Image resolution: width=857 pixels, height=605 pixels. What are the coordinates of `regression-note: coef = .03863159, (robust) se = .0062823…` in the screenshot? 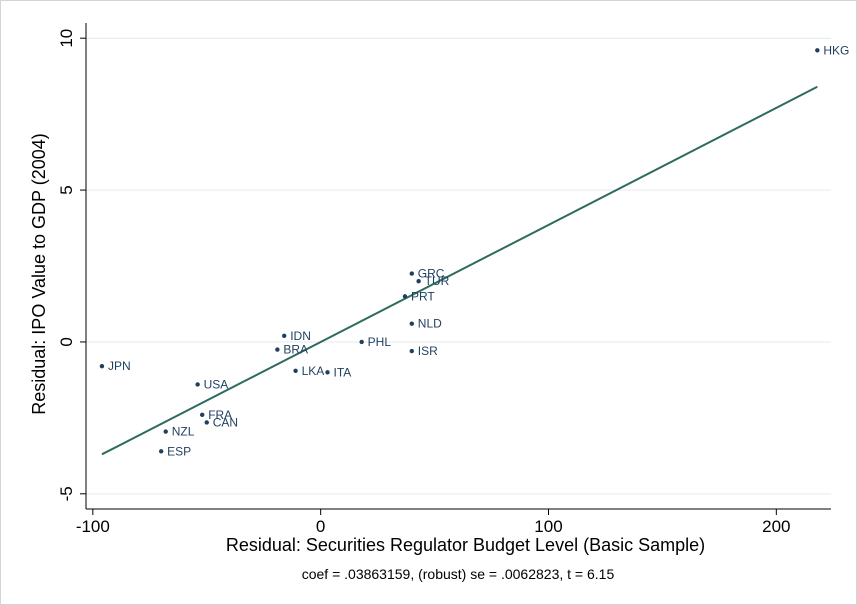 It's located at (458, 574).